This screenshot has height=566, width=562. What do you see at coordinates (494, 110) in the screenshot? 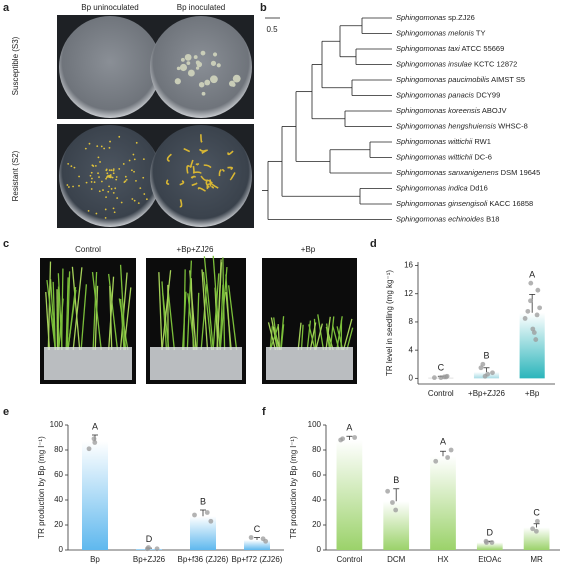
I see `strain-name: ABOJV` at bounding box center [494, 110].